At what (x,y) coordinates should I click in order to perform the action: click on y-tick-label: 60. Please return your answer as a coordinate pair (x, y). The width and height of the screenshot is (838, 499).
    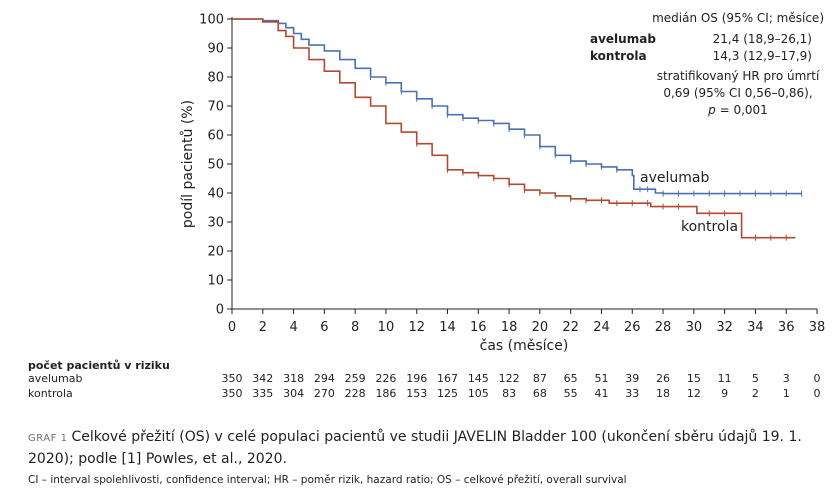
    Looking at the image, I should click on (215, 136).